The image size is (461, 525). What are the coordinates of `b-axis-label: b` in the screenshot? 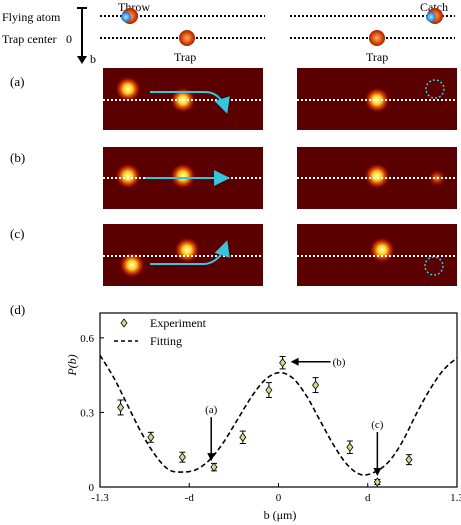 It's located at (93, 59).